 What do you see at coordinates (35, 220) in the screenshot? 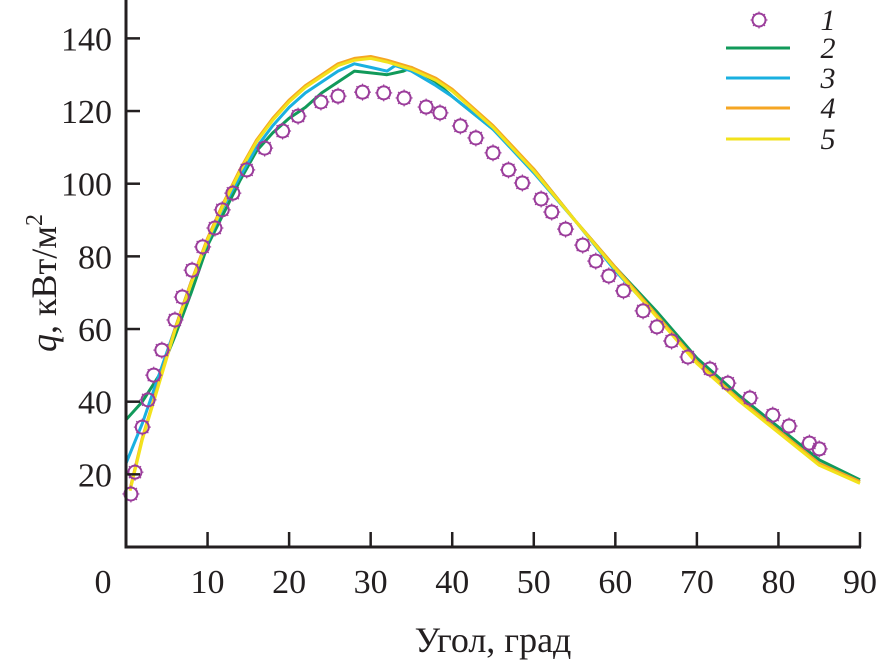
I see `y-axis-title-superscript: 2` at bounding box center [35, 220].